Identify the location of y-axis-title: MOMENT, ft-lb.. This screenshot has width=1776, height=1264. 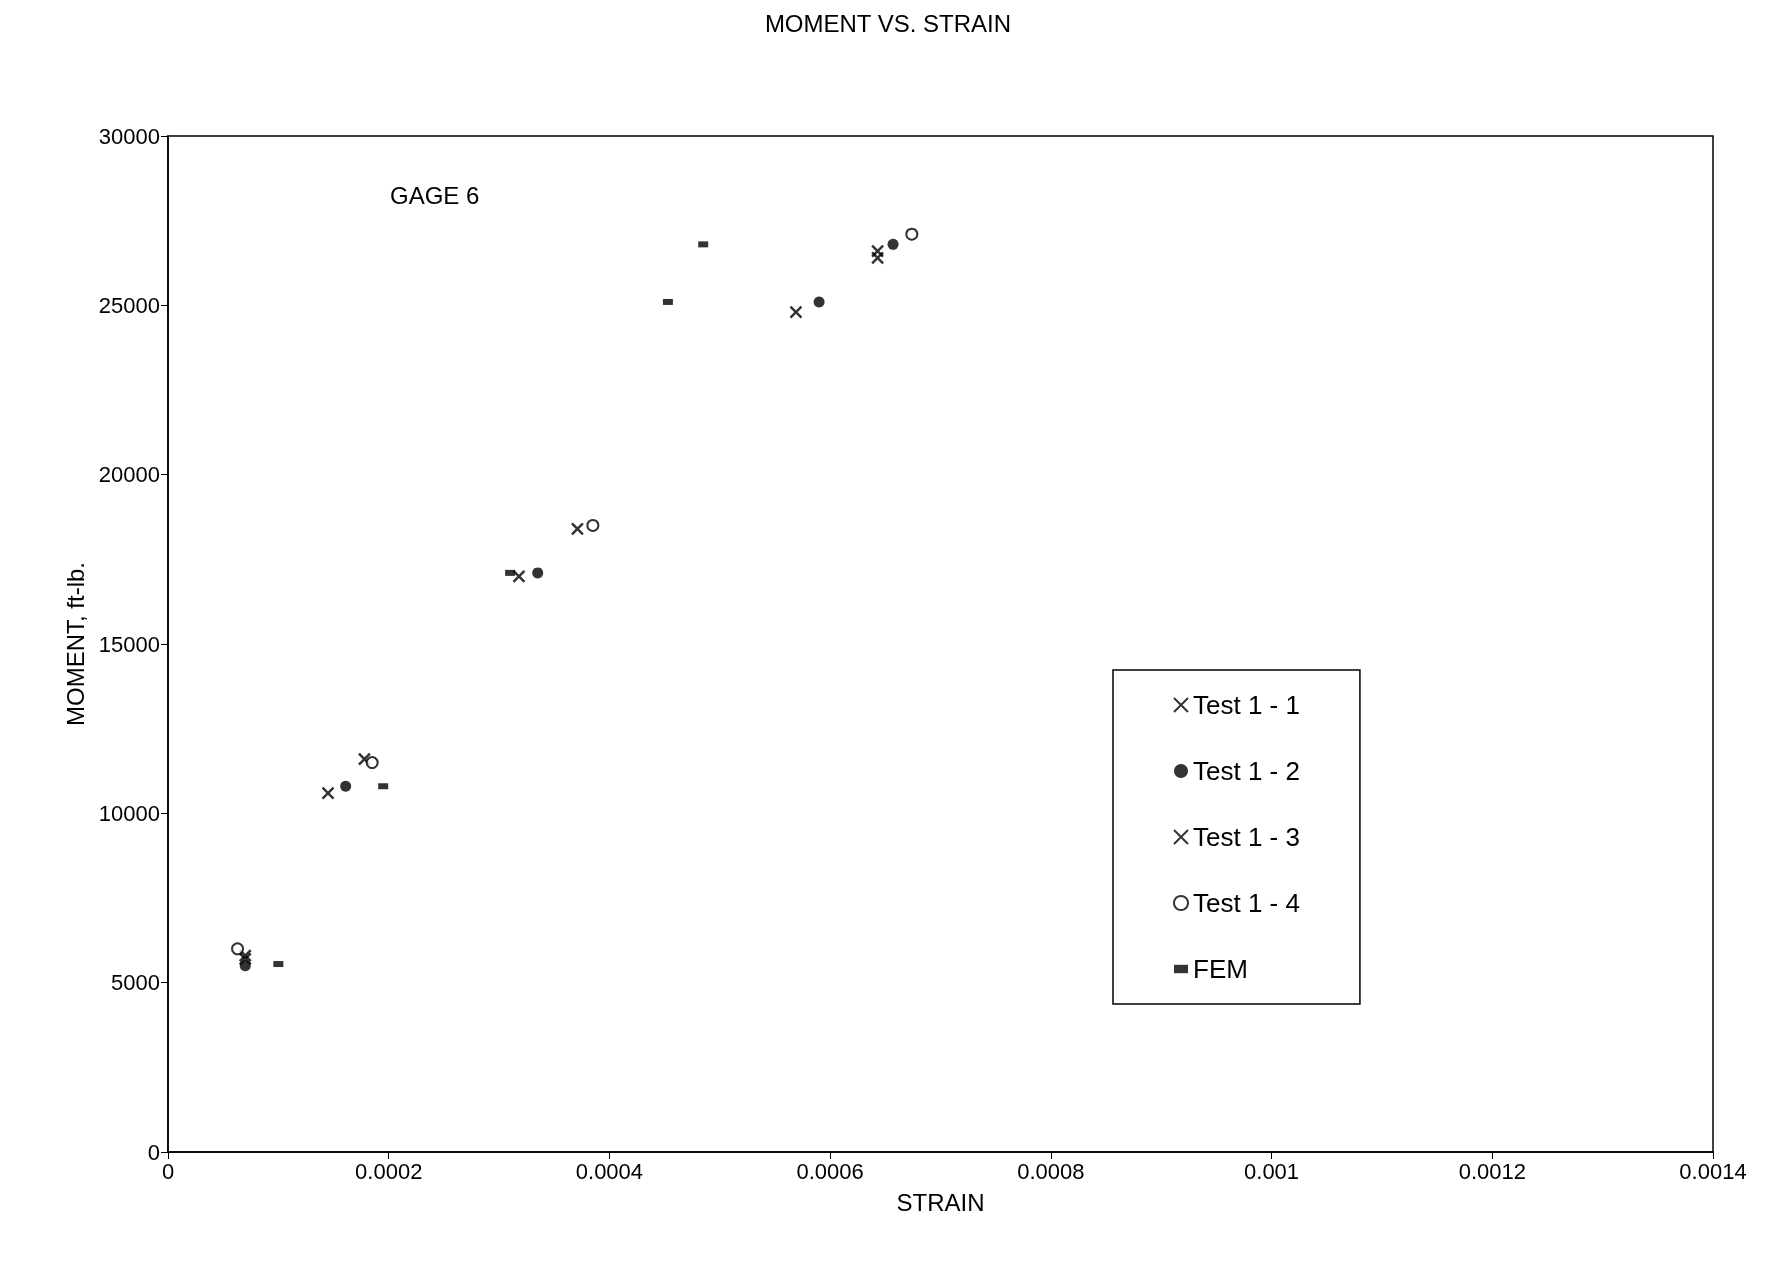
(76, 644).